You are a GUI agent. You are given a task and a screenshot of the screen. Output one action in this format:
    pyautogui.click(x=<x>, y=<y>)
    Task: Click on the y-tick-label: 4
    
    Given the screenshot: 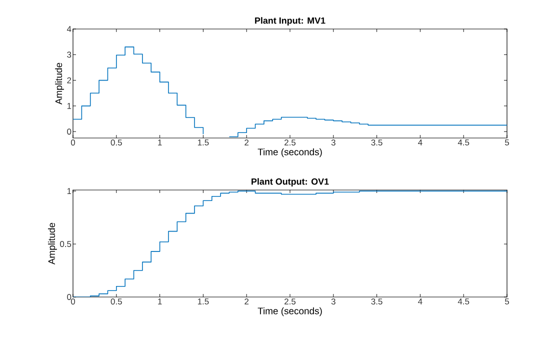 What is the action you would take?
    pyautogui.click(x=69, y=29)
    